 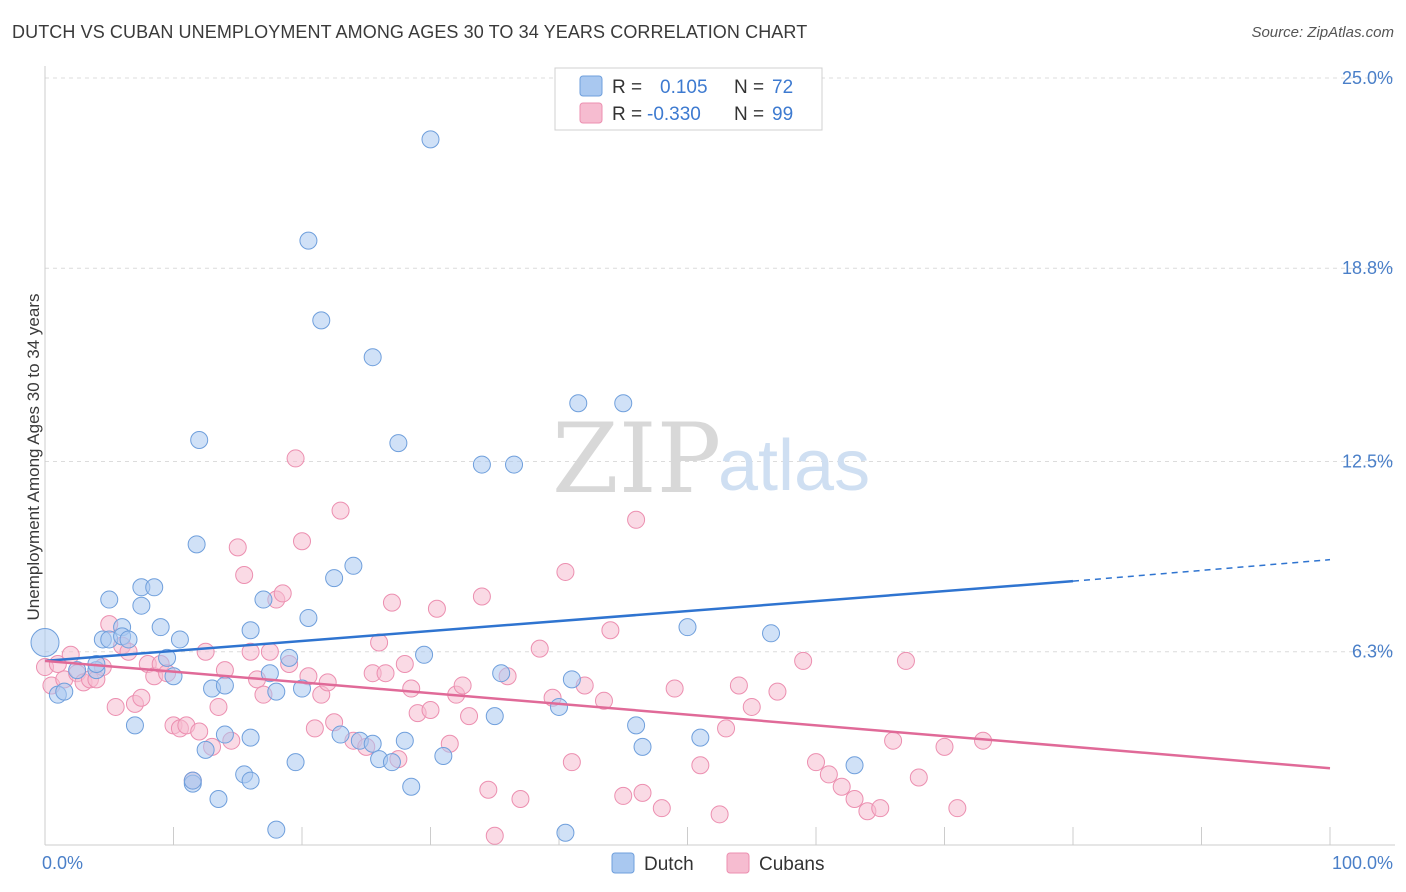 I want to click on bottom-legend-swatch-dutch, so click(x=623, y=863).